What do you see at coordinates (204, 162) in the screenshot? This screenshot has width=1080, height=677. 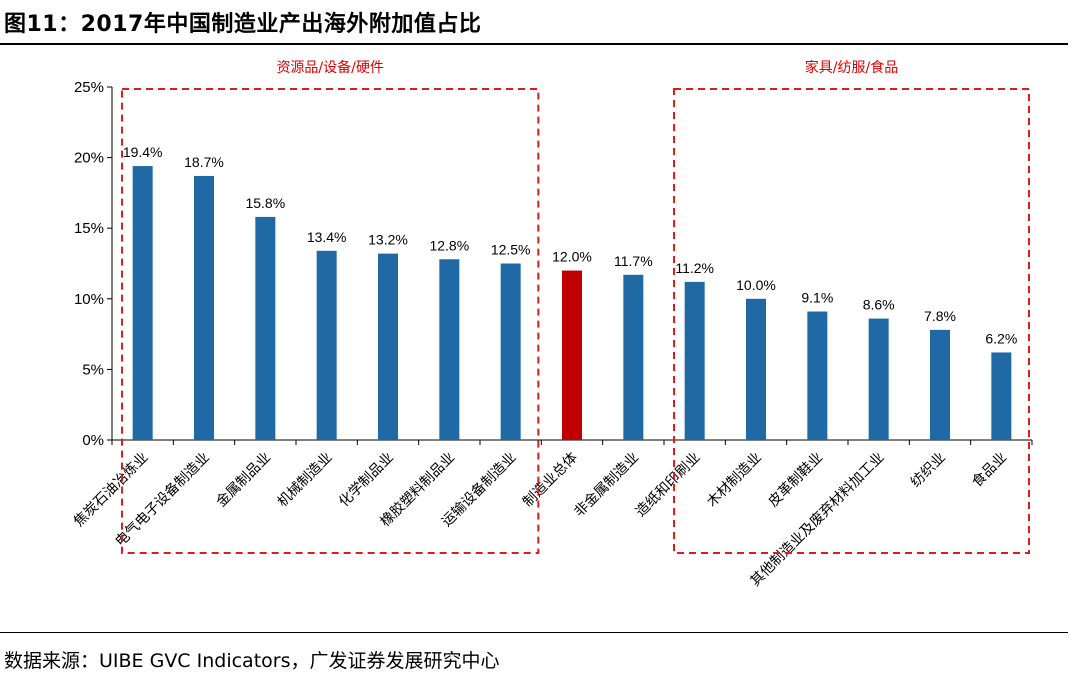 I see `data-label: 18.7%` at bounding box center [204, 162].